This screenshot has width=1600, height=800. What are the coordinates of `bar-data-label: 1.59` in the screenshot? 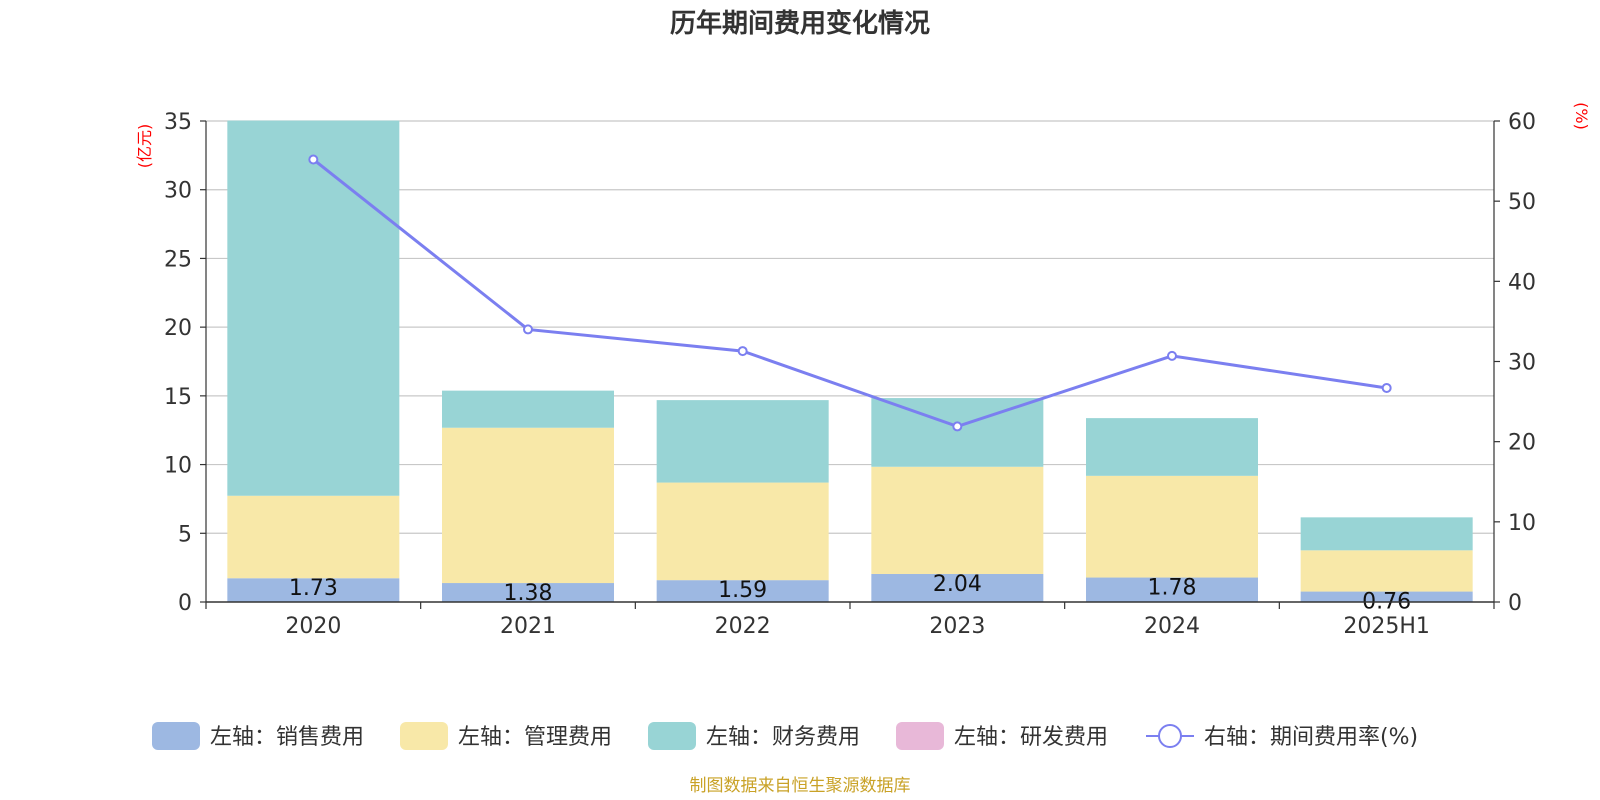 It's located at (742, 590).